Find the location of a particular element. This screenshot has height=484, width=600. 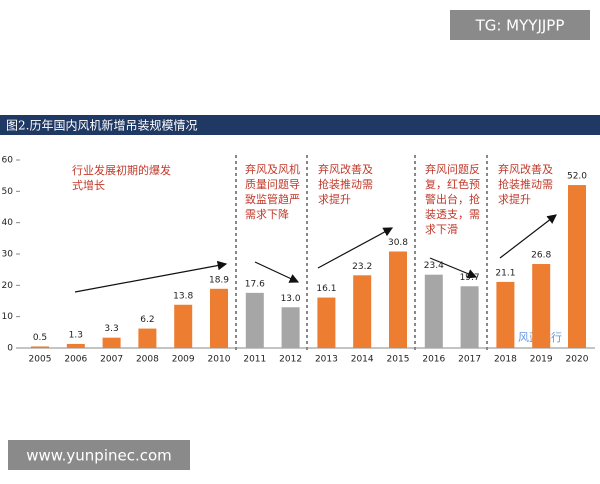

annotation: 行业发展初期的爆发 is located at coordinates (121, 170).